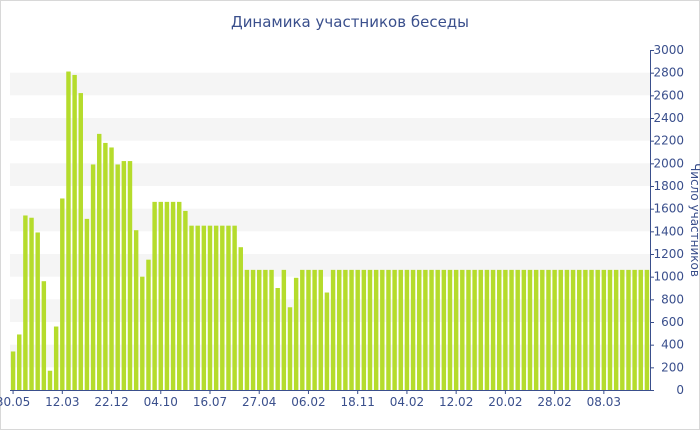  What do you see at coordinates (62, 402) in the screenshot?
I see `x-tick-label: 12.03` at bounding box center [62, 402].